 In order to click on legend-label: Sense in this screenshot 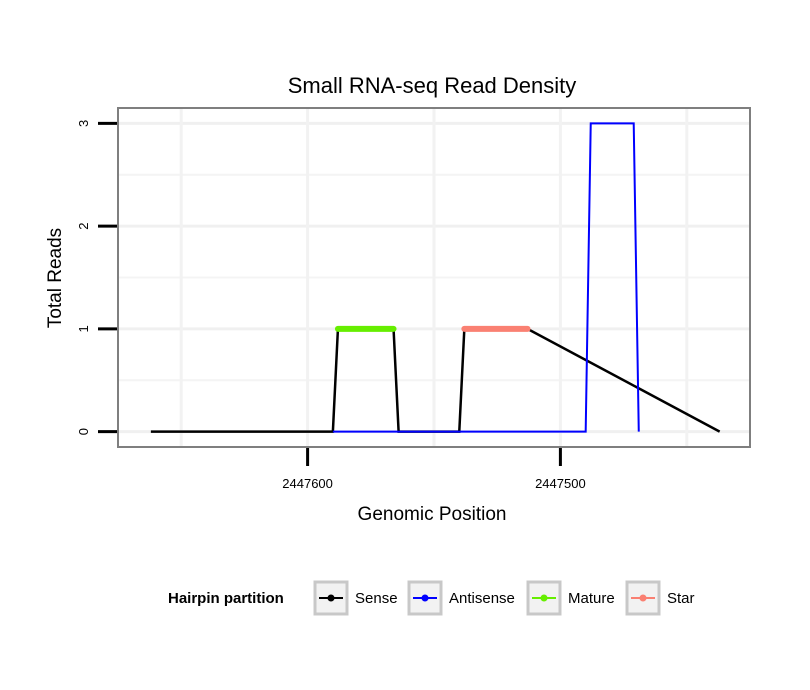, I will do `click(376, 598)`.